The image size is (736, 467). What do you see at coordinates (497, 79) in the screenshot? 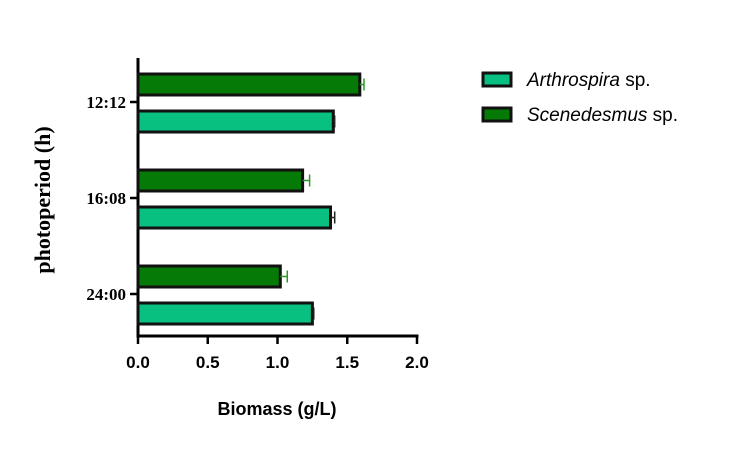
I see `legend-swatch-arthrospira` at bounding box center [497, 79].